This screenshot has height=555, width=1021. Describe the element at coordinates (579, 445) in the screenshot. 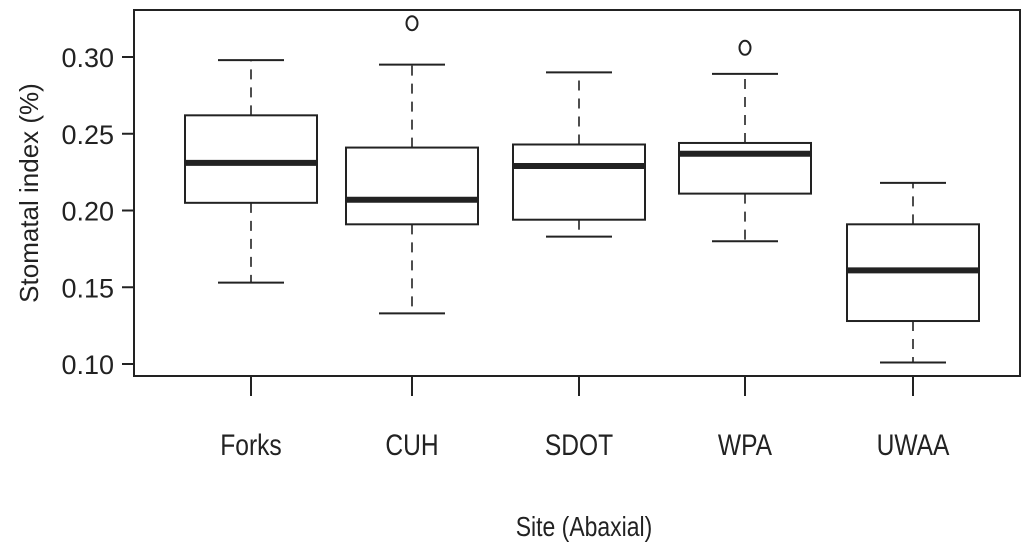

I see `x-tick-label: SDOT` at that location.